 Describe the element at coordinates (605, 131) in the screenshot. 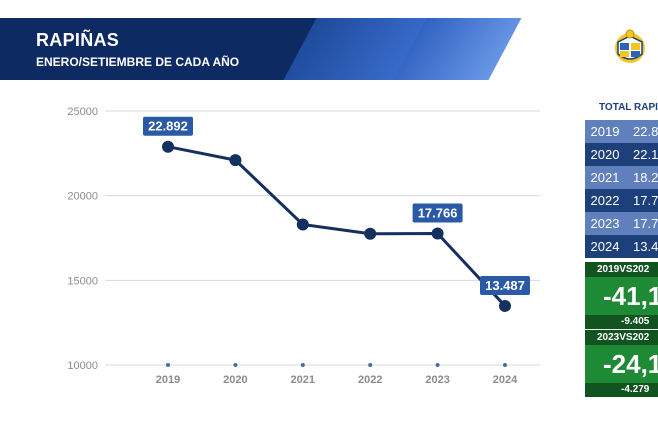

I see `totals-year: 2019` at that location.